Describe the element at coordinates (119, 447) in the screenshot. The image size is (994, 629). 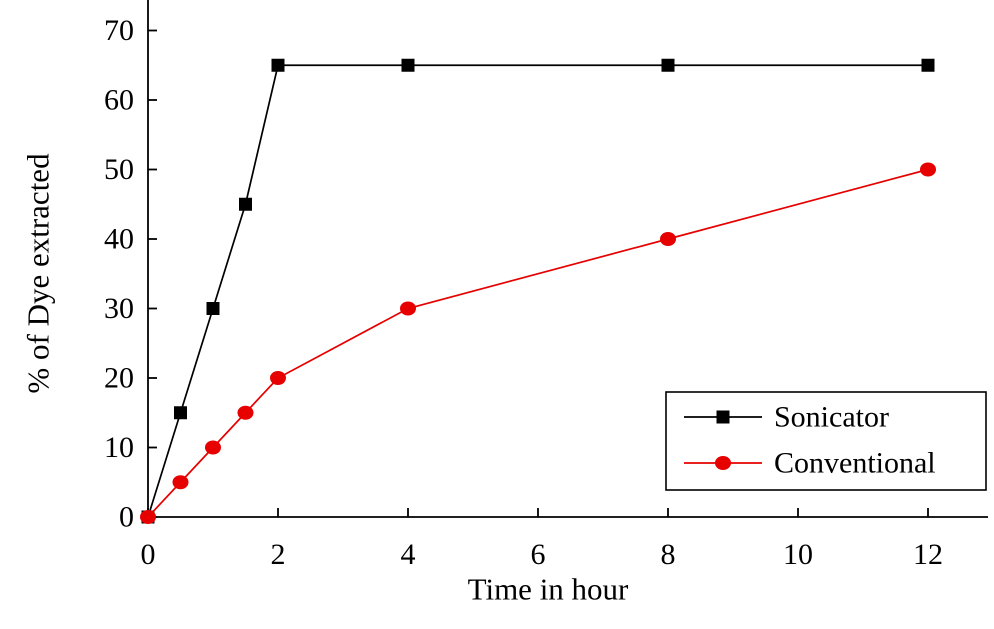
I see `y-tick-label: 10` at that location.